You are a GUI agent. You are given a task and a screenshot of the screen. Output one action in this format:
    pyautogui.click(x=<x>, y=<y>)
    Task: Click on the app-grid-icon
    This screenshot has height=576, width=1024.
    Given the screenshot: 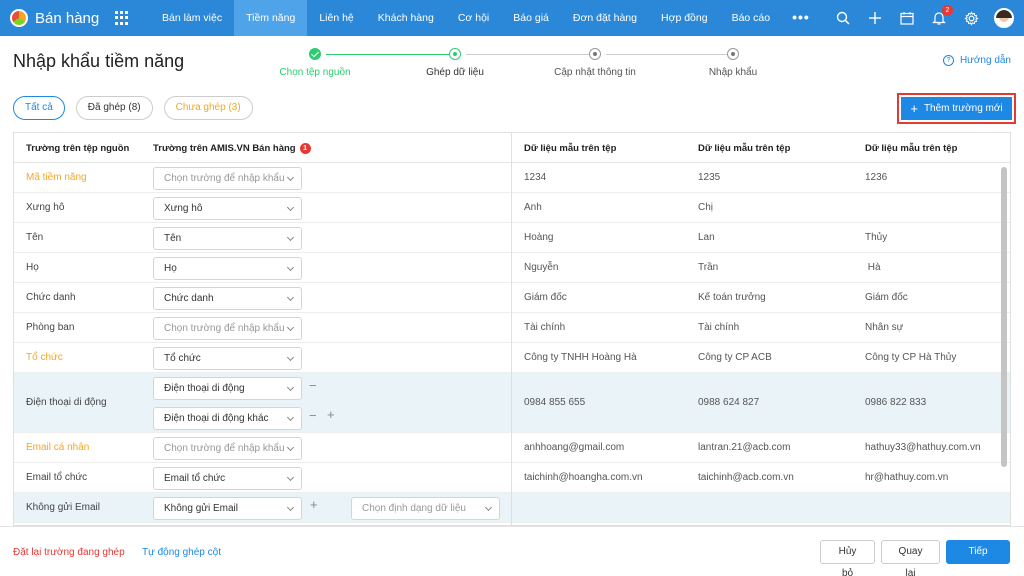 What is the action you would take?
    pyautogui.click(x=122, y=18)
    